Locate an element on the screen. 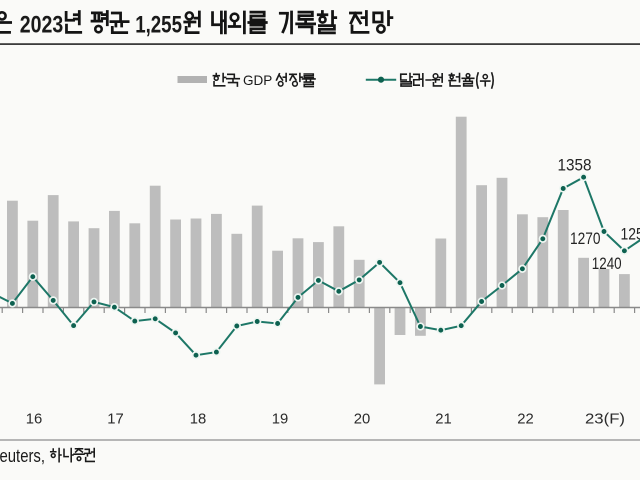  svg-text: 19 is located at coordinates (280, 419).